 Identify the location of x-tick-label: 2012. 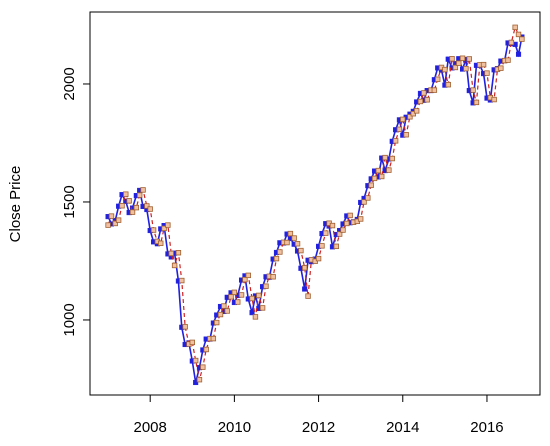
(318, 427).